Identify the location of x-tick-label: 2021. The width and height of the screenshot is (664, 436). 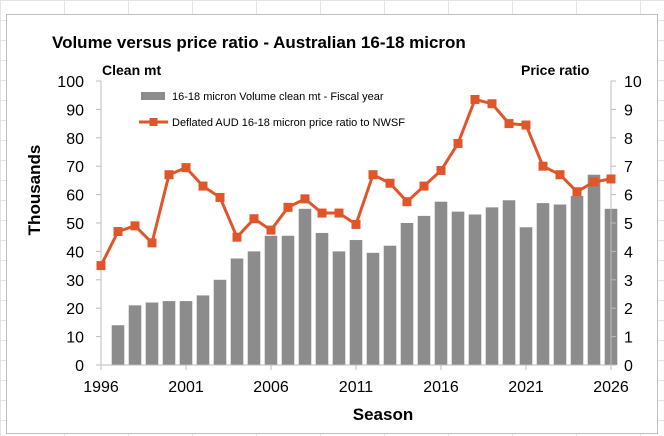
(526, 387).